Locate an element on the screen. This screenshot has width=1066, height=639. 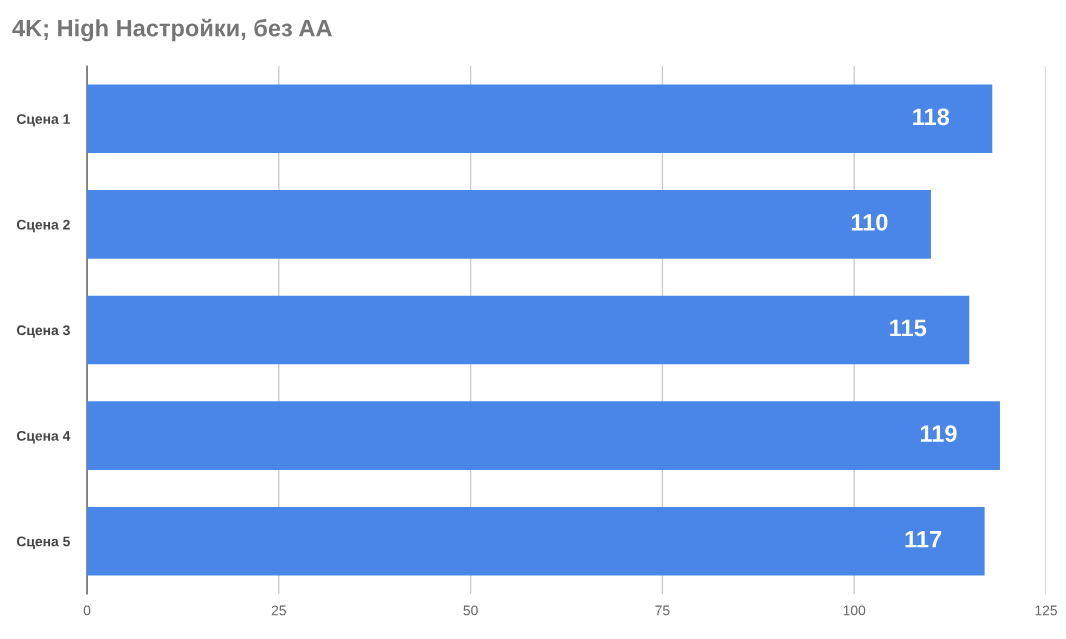
y-tick-label: Сцена 1 is located at coordinates (43, 120).